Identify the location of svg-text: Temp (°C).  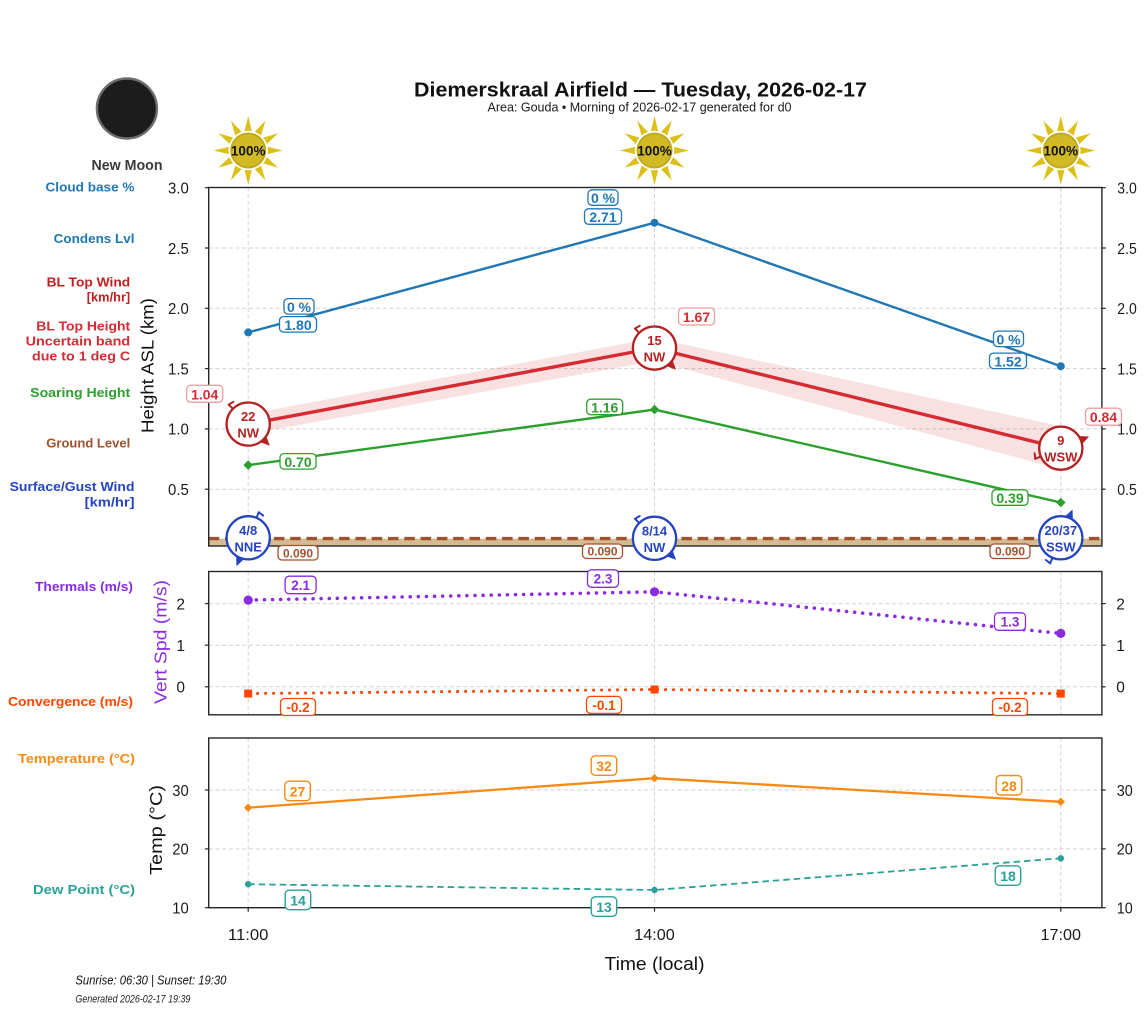
(156, 830).